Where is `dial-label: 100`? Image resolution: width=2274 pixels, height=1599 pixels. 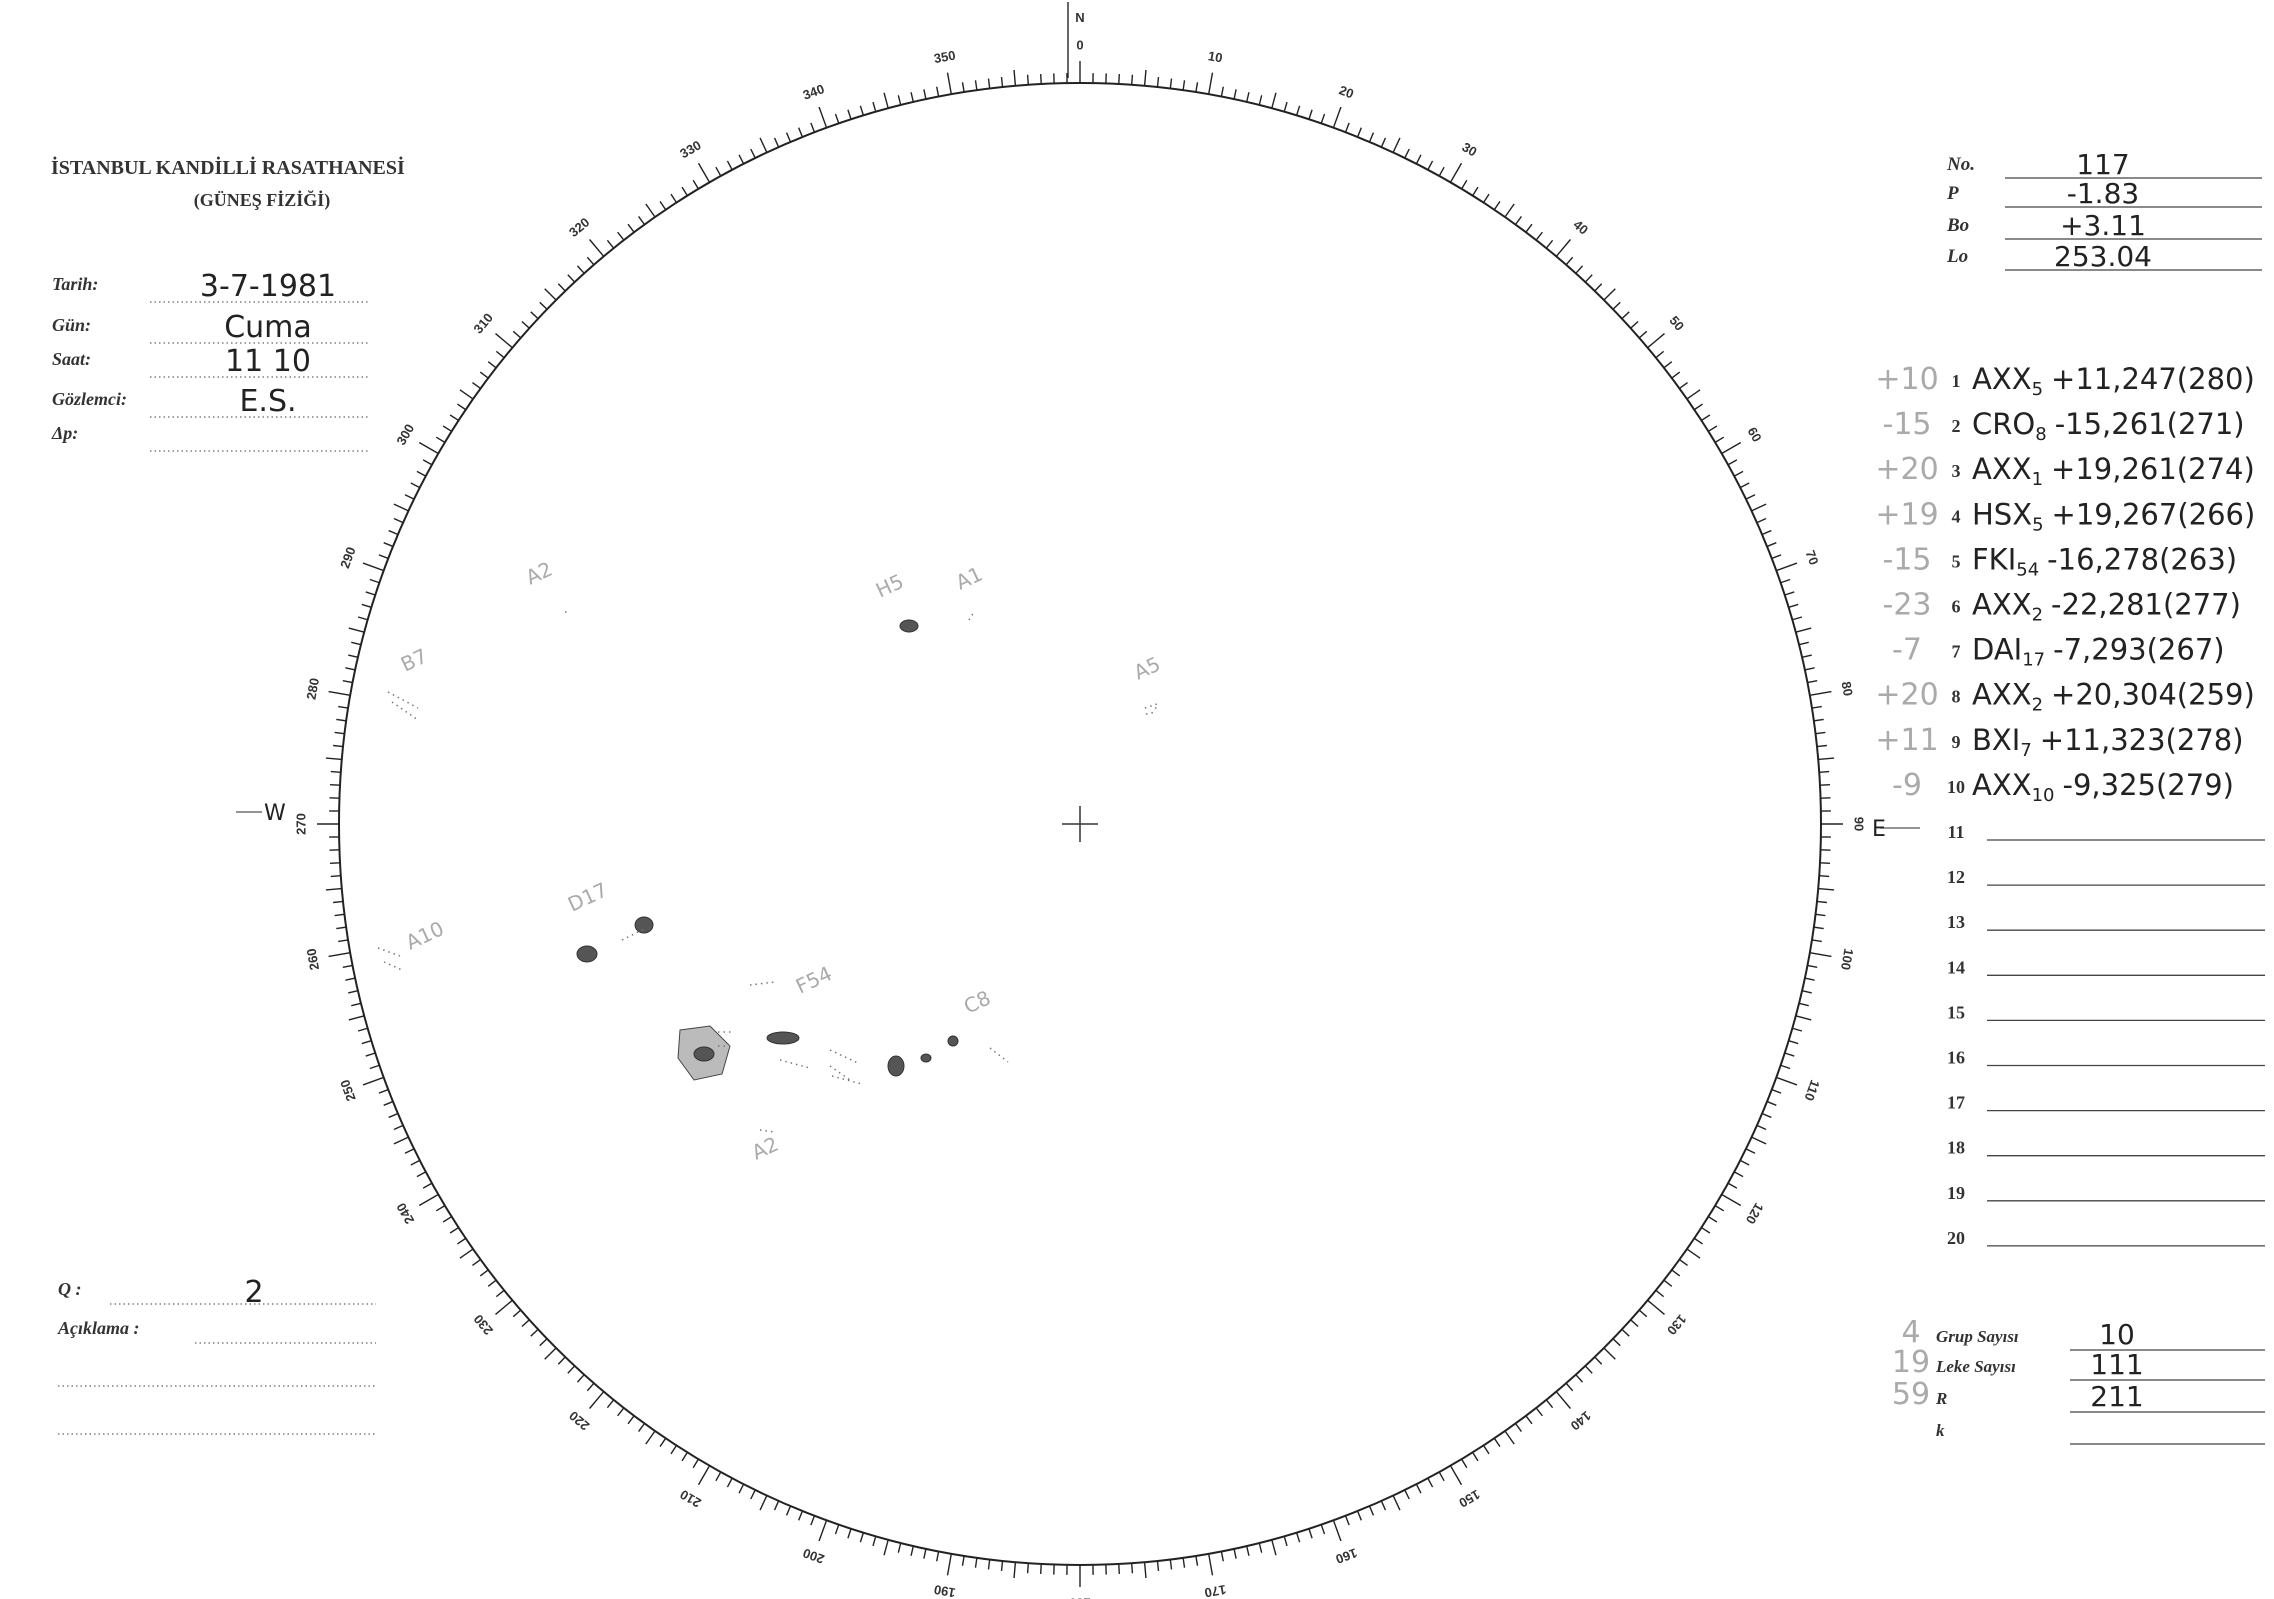
dial-label: 100 is located at coordinates (1847, 959).